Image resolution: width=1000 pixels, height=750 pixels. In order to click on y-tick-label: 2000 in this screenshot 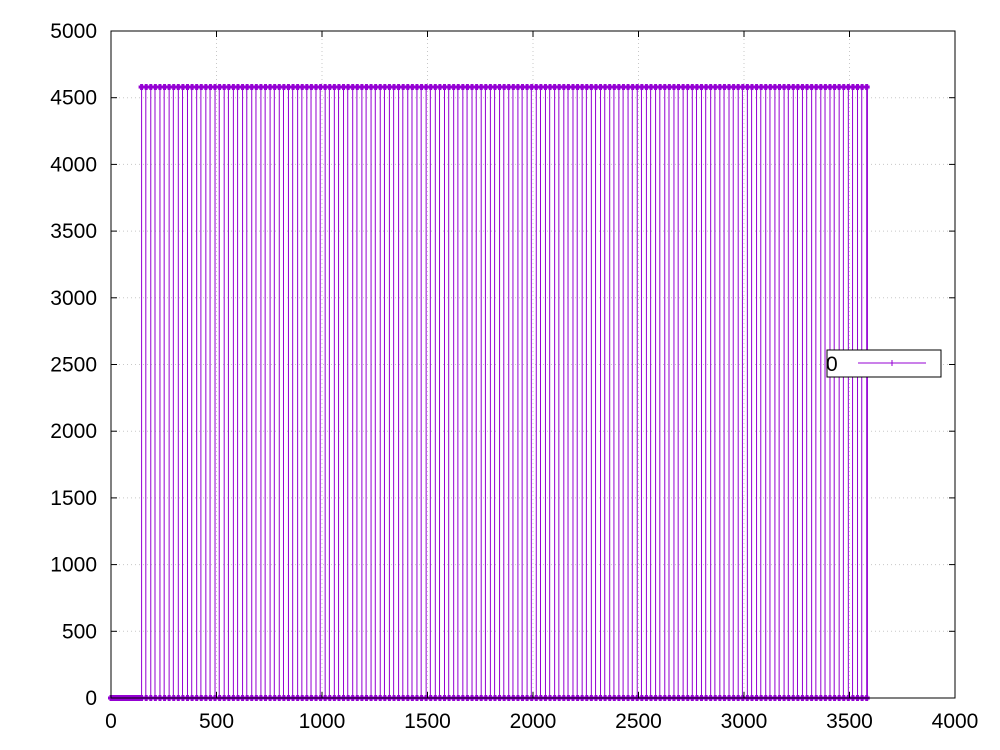, I will do `click(73, 431)`.